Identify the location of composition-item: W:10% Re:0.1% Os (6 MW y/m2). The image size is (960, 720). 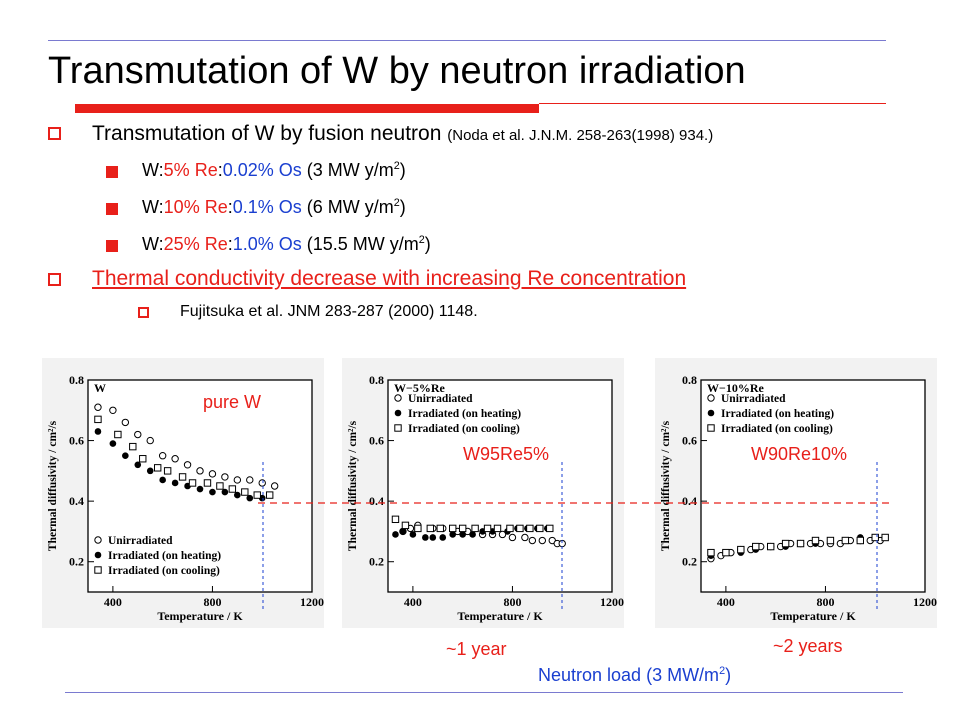
(274, 207).